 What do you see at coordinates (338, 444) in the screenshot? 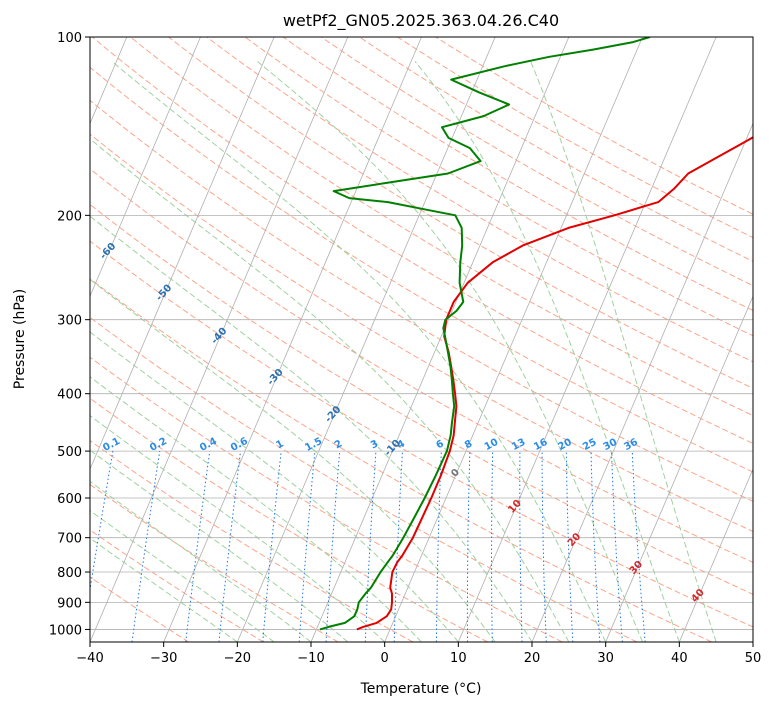
I see `mixing-ratio-label: 2` at bounding box center [338, 444].